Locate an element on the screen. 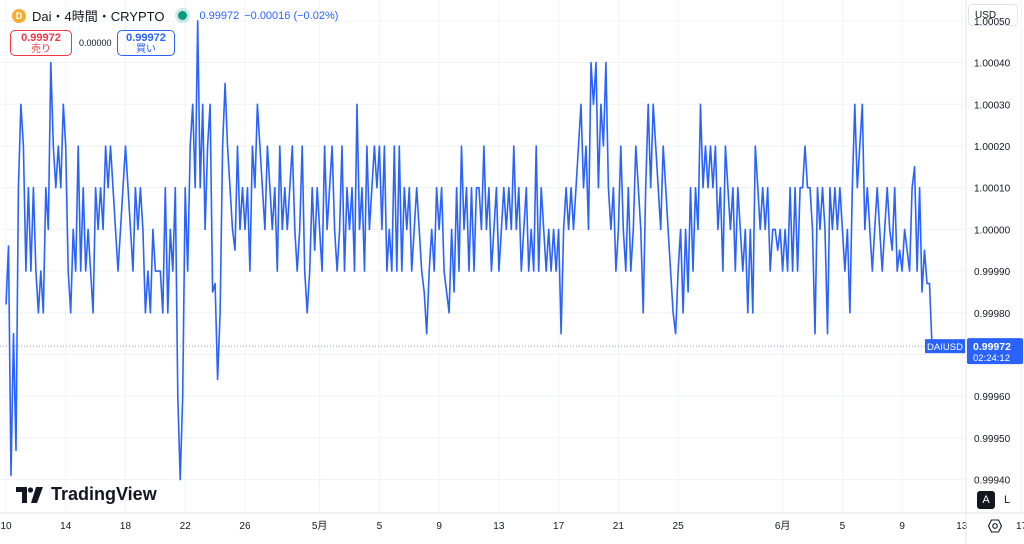 Image resolution: width=1024 pixels, height=544 pixels. y-tick-label: 1.00020 is located at coordinates (992, 147).